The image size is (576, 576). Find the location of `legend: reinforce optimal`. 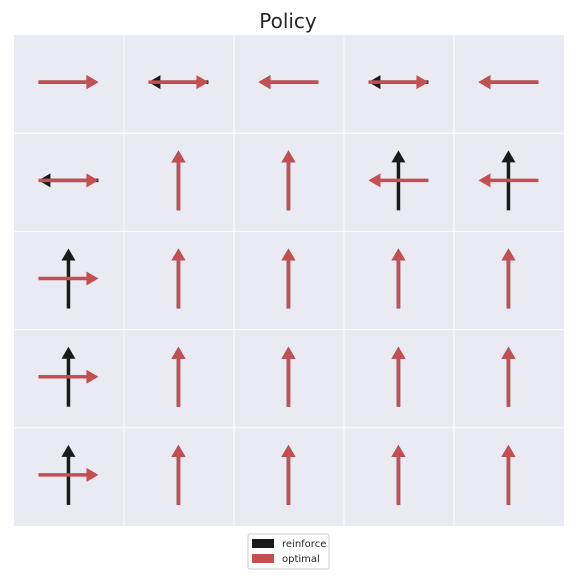

legend: reinforce optimal is located at coordinates (288, 551).